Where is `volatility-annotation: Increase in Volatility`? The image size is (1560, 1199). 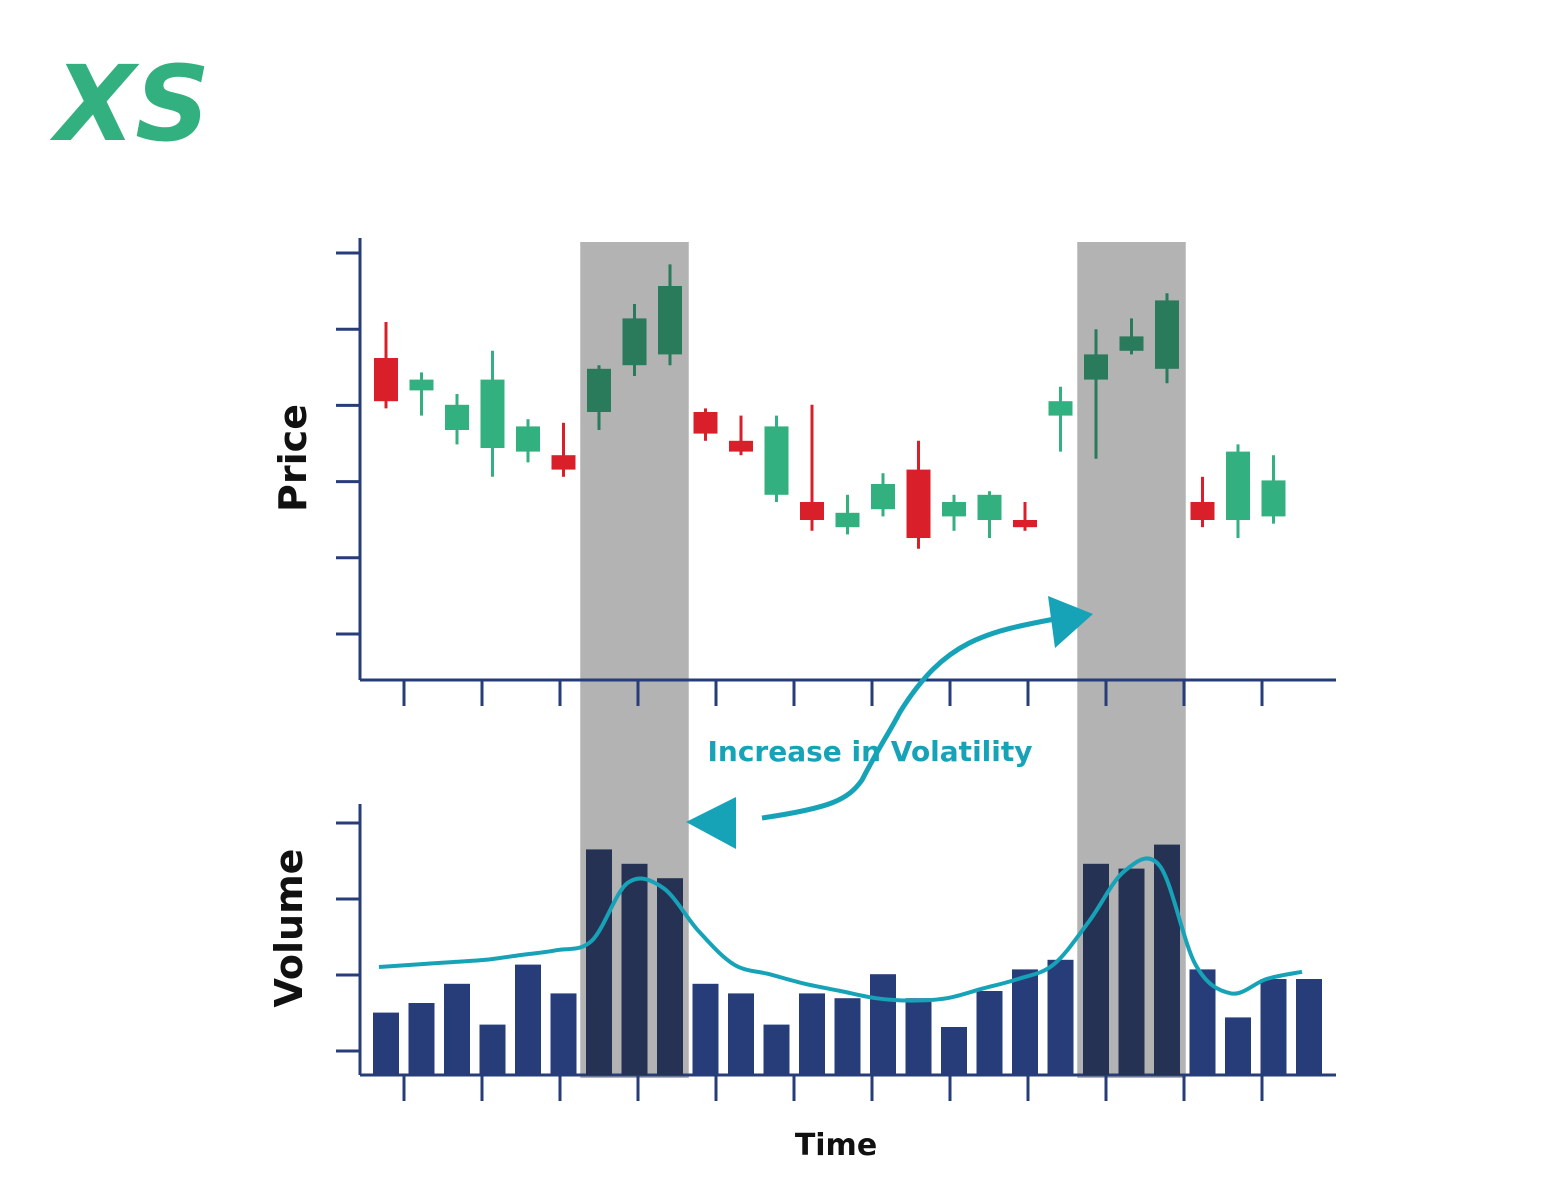 volatility-annotation: Increase in Volatility is located at coordinates (869, 751).